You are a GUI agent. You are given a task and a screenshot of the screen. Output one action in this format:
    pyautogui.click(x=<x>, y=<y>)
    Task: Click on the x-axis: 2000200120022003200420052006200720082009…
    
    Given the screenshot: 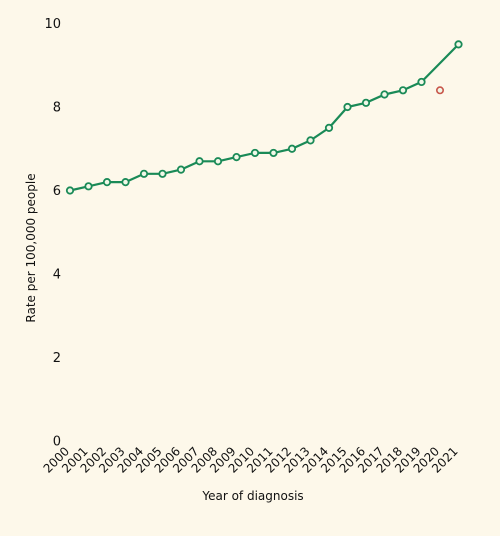 What is the action you would take?
    pyautogui.click(x=251, y=459)
    